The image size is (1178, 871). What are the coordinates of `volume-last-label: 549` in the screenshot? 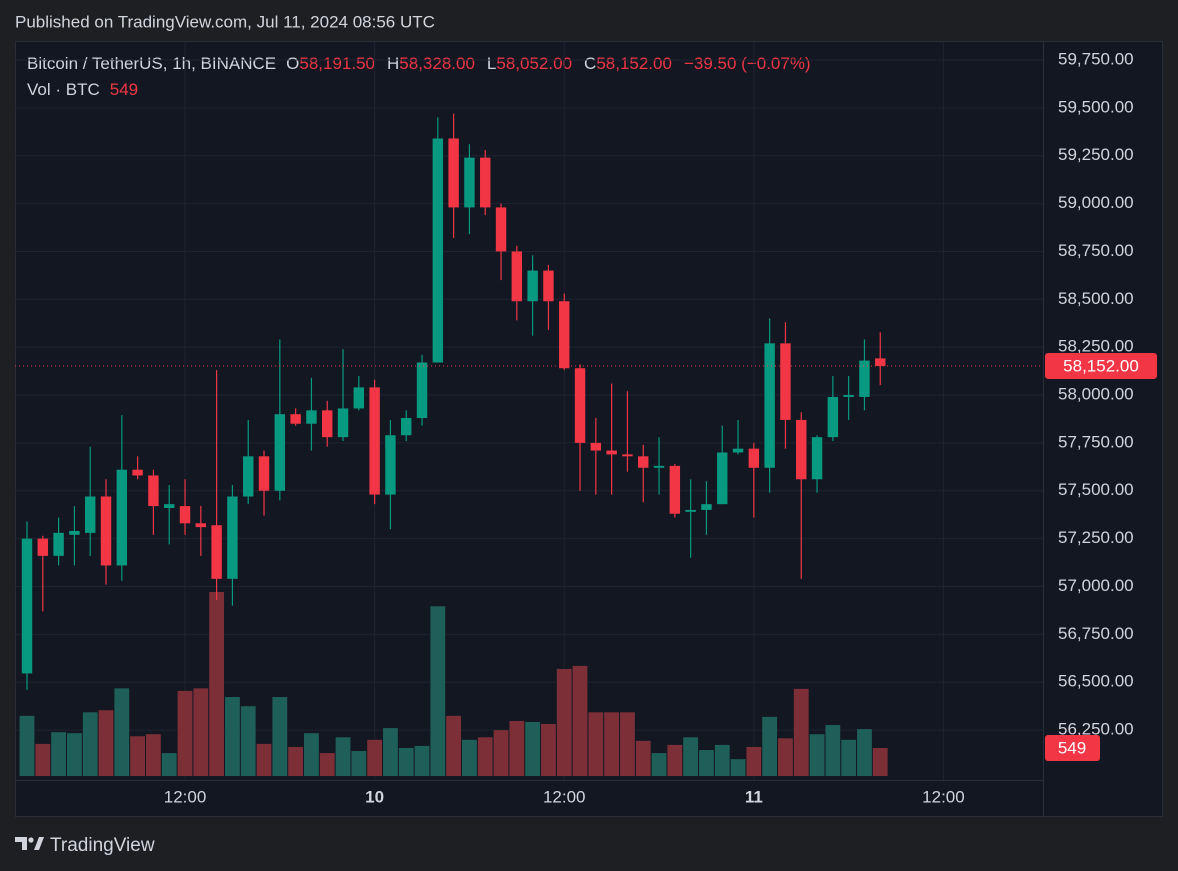 It's located at (1072, 748).